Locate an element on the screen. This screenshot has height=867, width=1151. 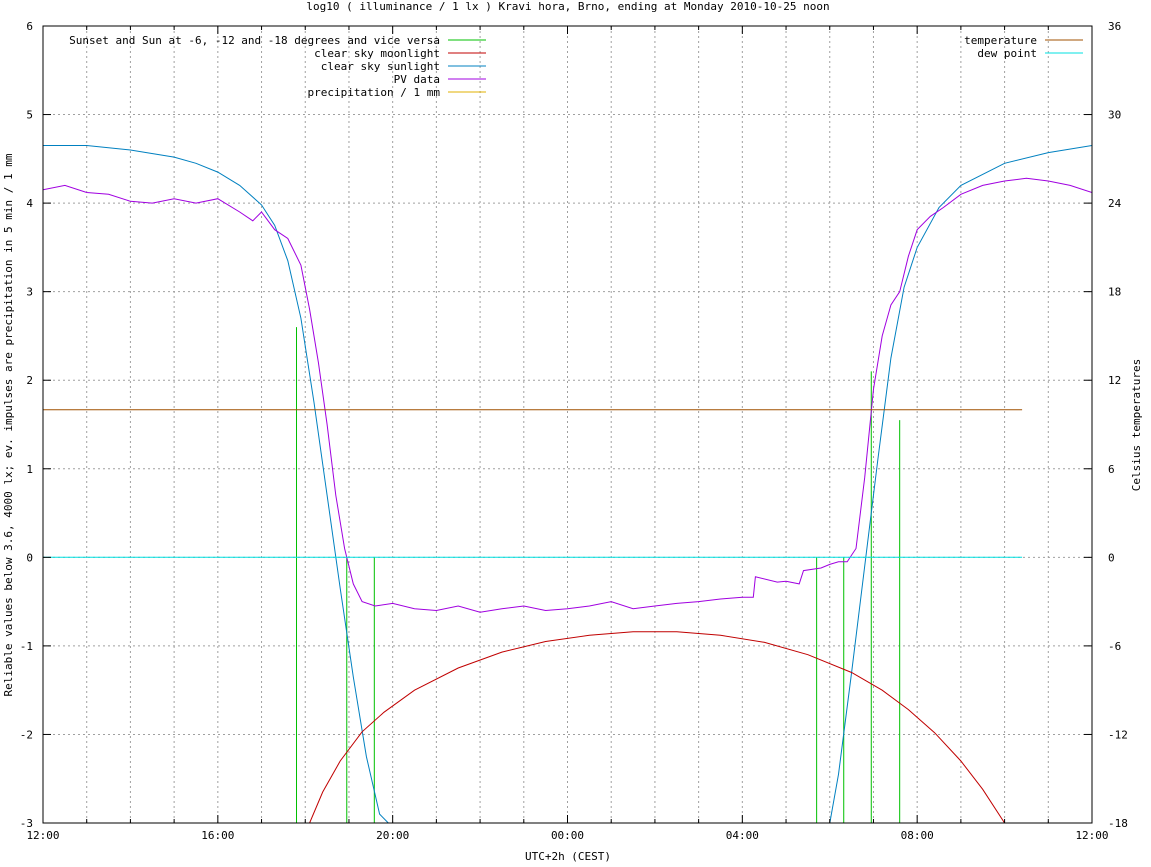
y-tick-label: 6 is located at coordinates (29, 26).